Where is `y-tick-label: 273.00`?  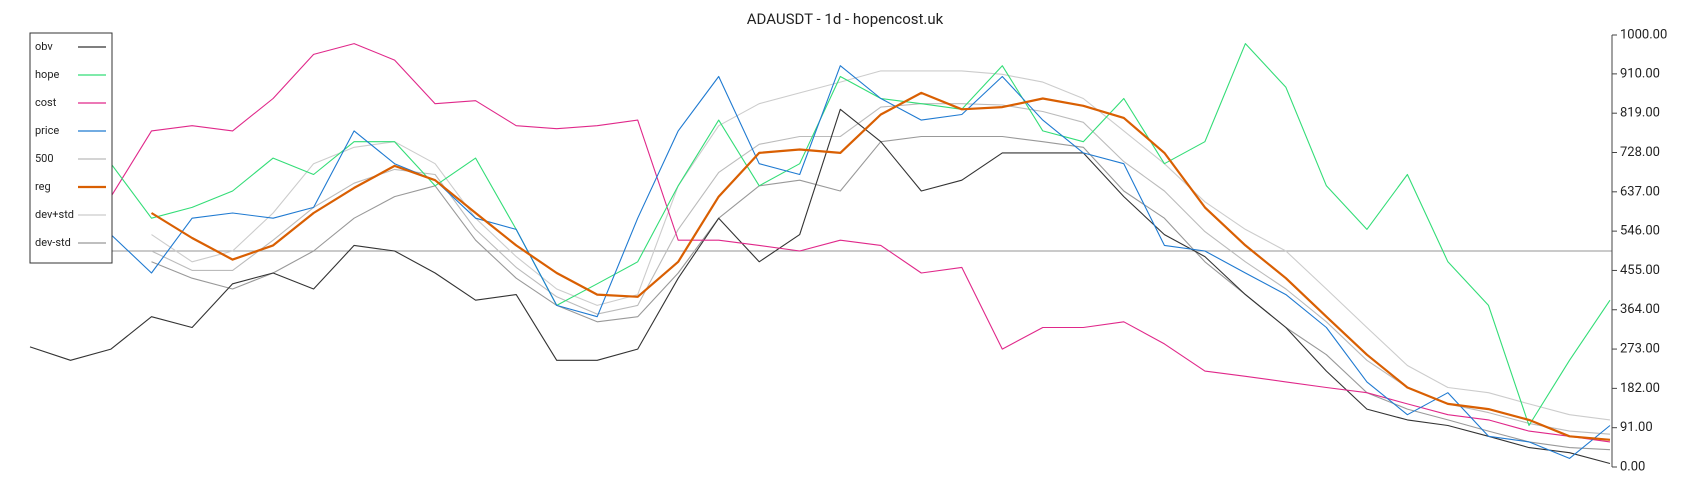 y-tick-label: 273.00 is located at coordinates (1640, 349).